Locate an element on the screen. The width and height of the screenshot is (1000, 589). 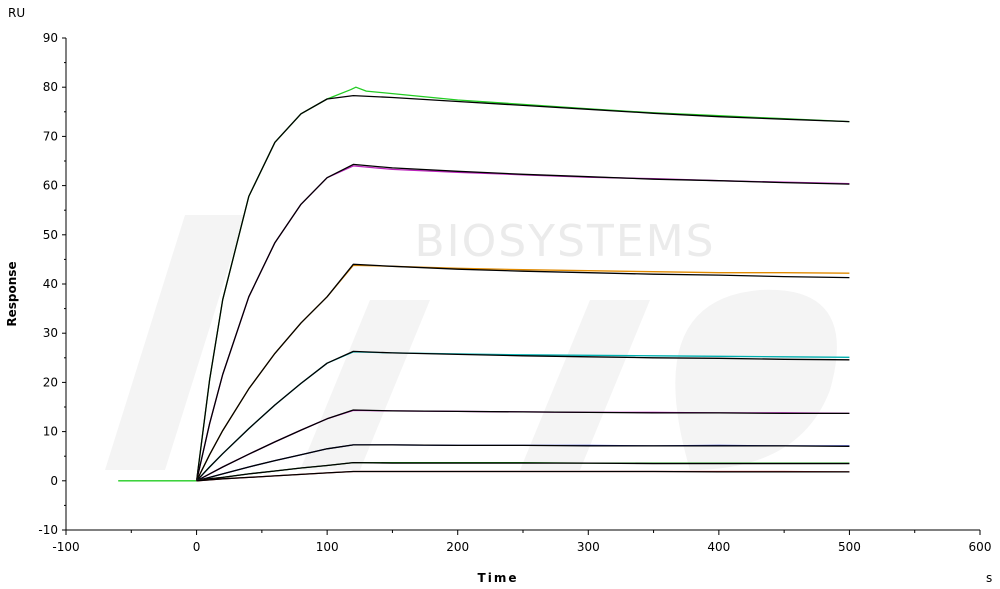
y-tick-label: 40 is located at coordinates (50, 284).